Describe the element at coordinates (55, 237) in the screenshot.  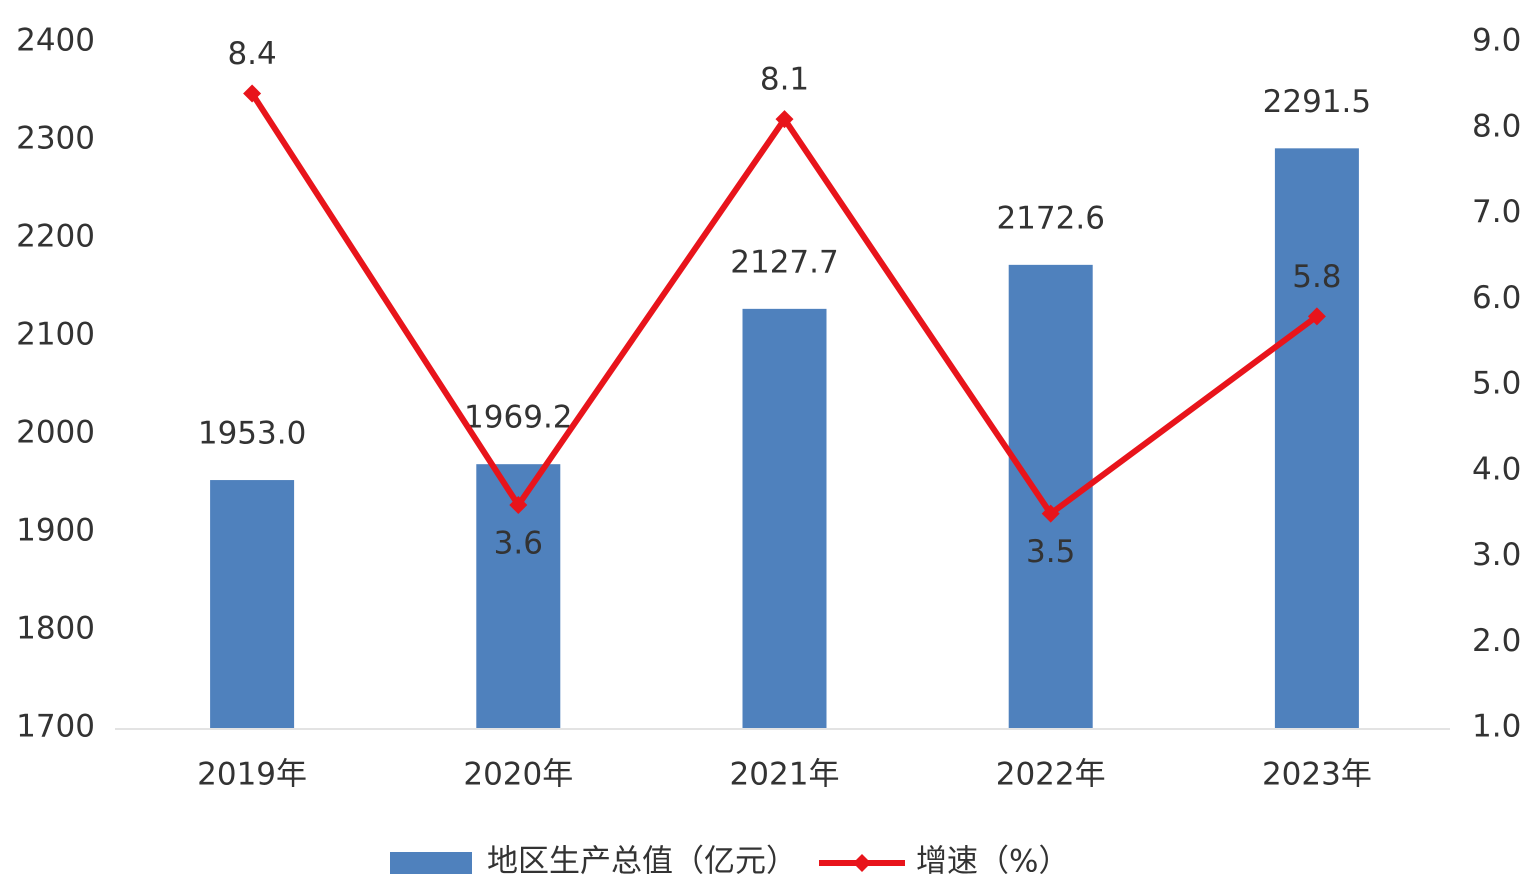
I see `y-tick-label: 2200` at that location.